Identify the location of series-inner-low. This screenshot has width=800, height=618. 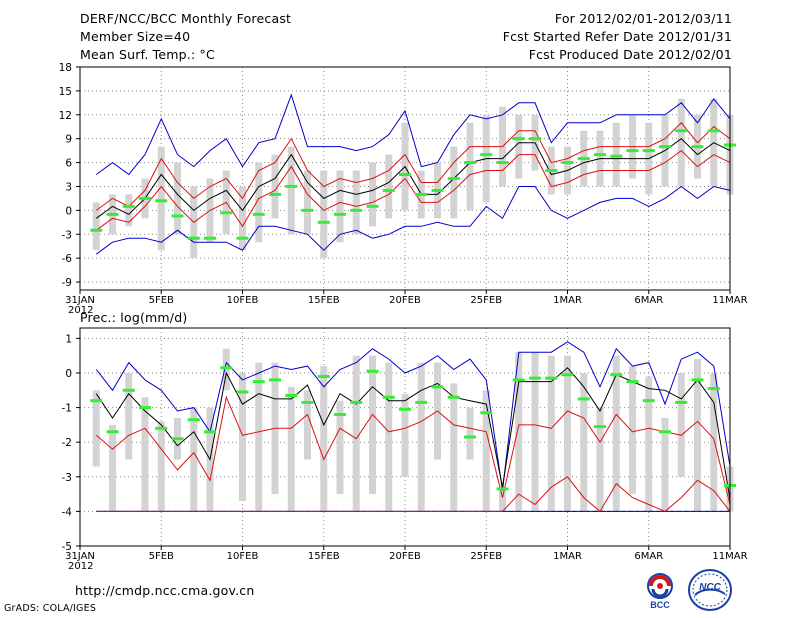
(413, 494).